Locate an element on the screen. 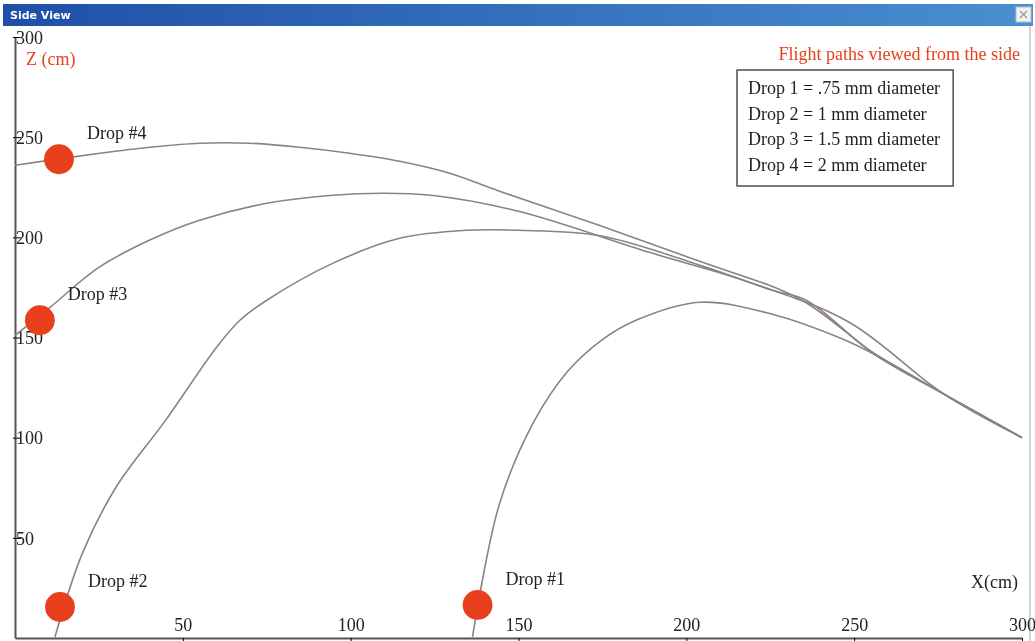 The height and width of the screenshot is (641, 1035). y-axis-title: Z (cm) is located at coordinates (51, 59).